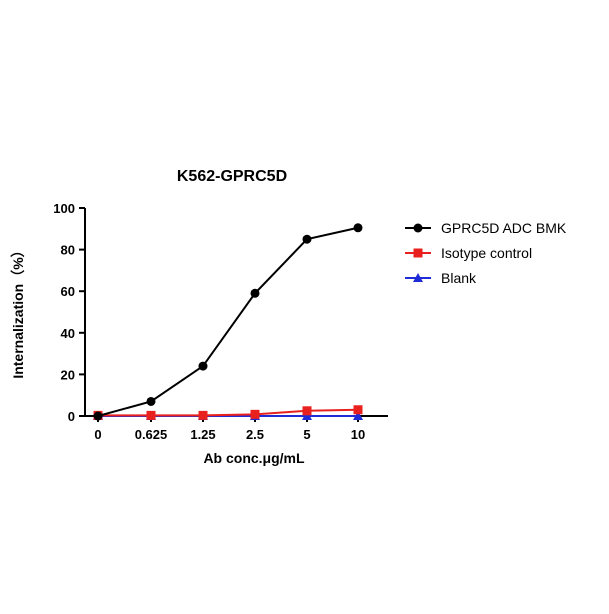 This screenshot has width=609, height=614. I want to click on y-tick-label: 20, so click(68, 374).